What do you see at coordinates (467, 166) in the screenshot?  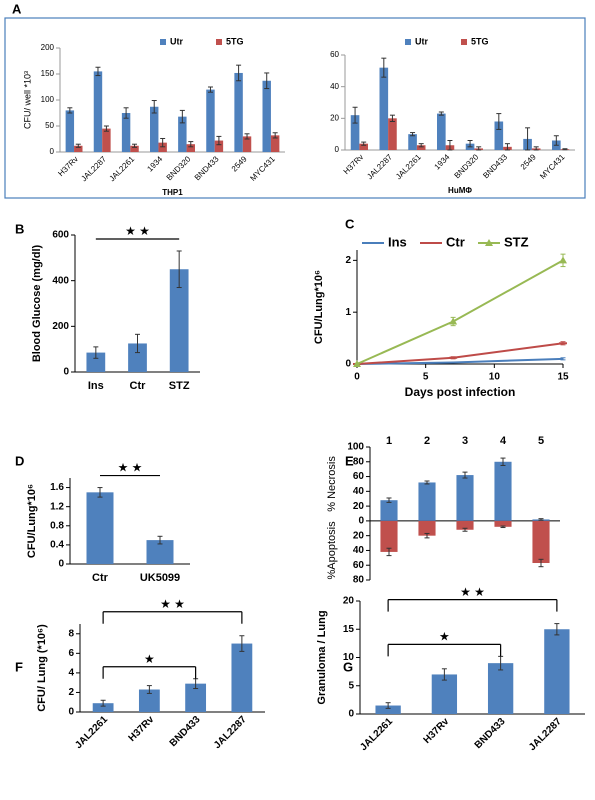 I see `x-tick-label: BND320` at bounding box center [467, 166].